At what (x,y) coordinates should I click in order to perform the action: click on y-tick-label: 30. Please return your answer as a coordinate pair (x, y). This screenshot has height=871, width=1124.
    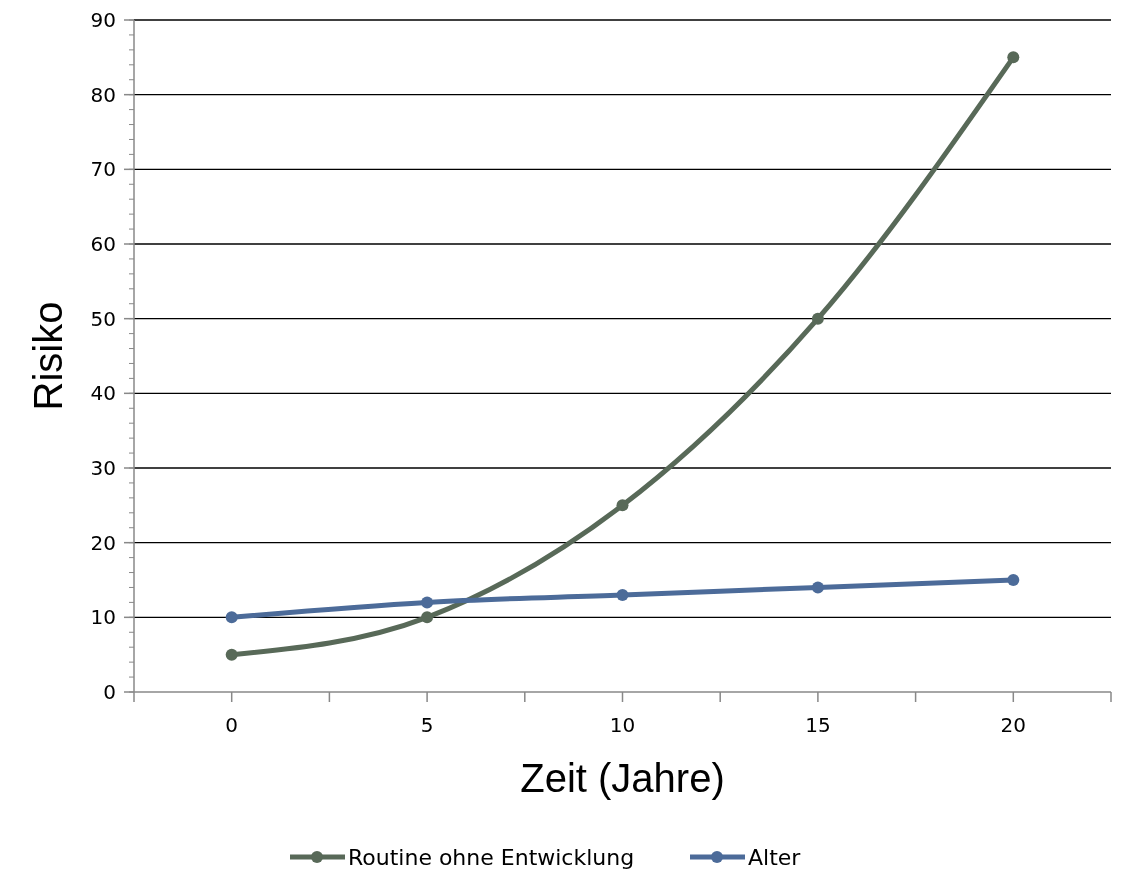
    Looking at the image, I should click on (103, 468).